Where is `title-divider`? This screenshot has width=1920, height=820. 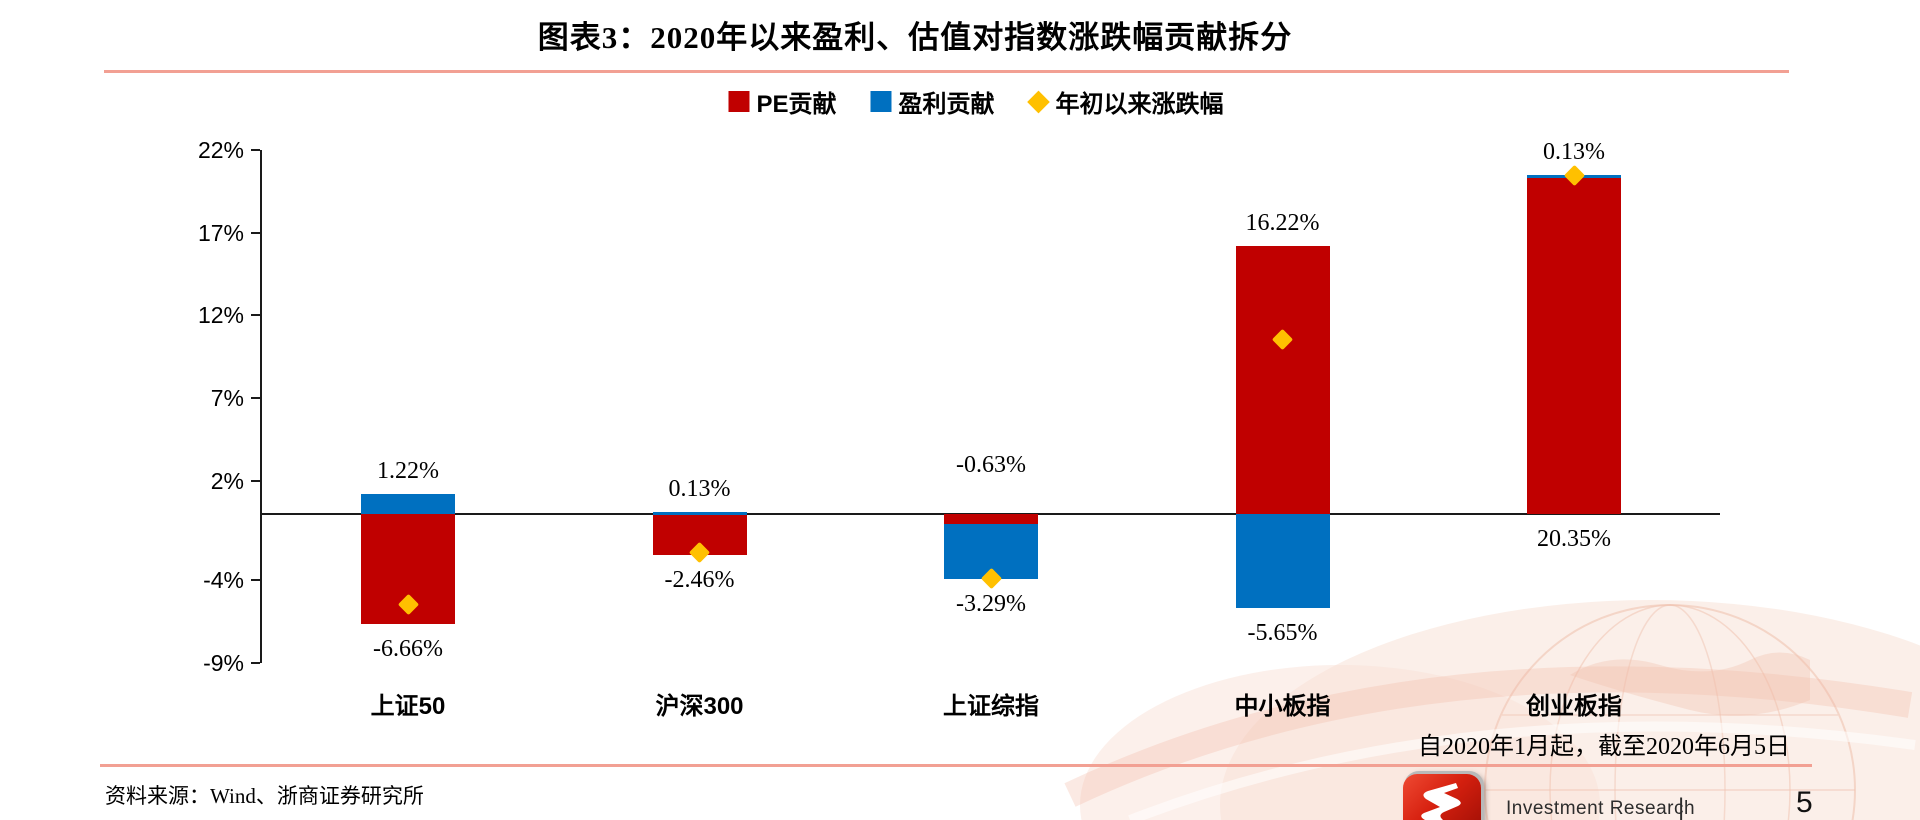
title-divider is located at coordinates (946, 71).